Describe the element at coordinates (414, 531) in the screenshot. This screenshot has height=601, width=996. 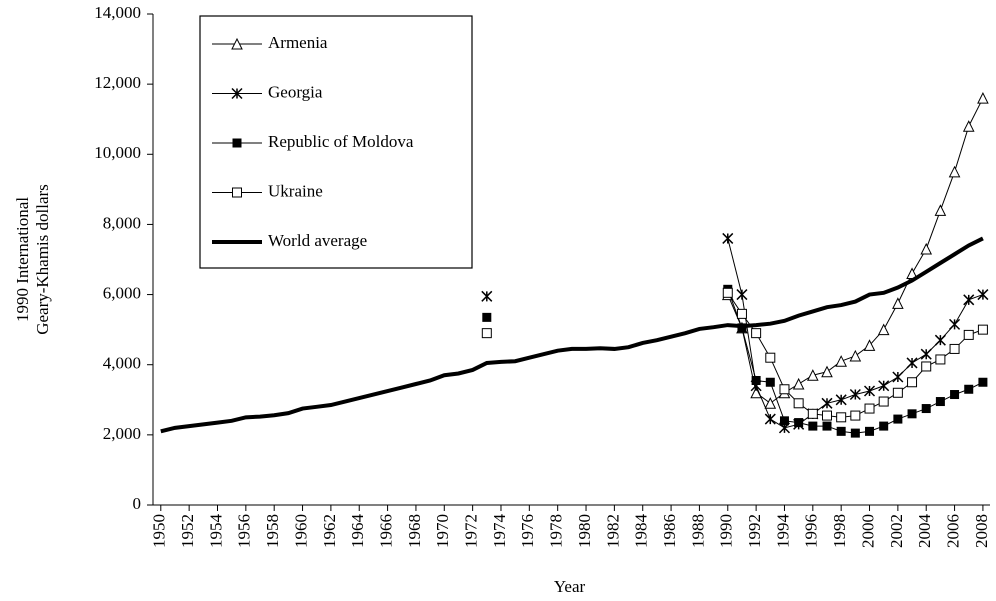
I see `x-tick-label: 1968` at that location.